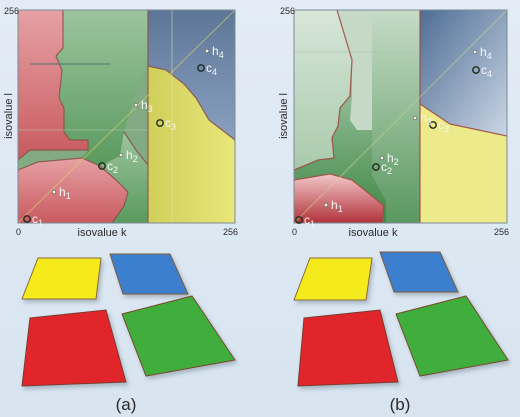 This screenshot has height=417, width=520. I want to click on caption-b: (b), so click(400, 404).